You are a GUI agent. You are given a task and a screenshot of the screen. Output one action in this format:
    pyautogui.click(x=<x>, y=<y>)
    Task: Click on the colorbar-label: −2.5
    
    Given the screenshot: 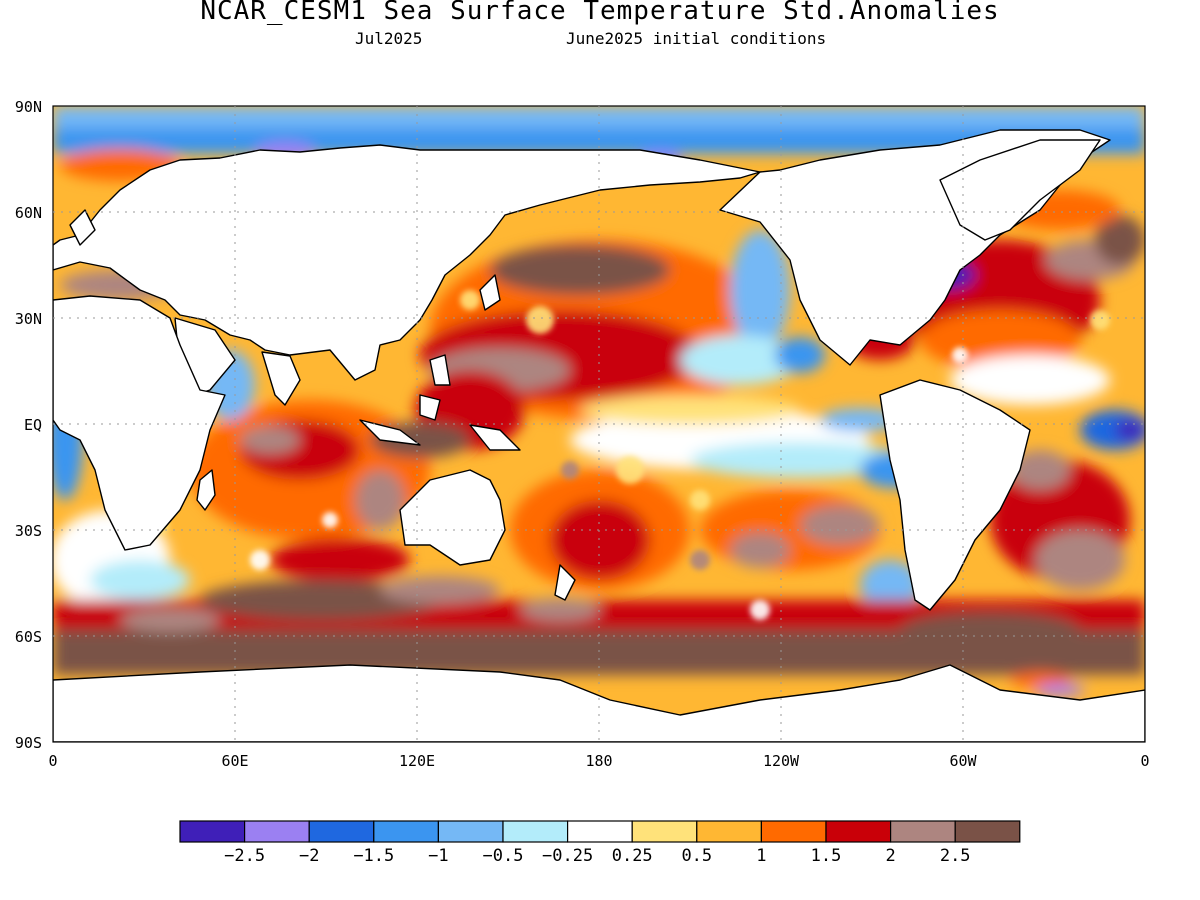 What is the action you would take?
    pyautogui.click(x=244, y=856)
    